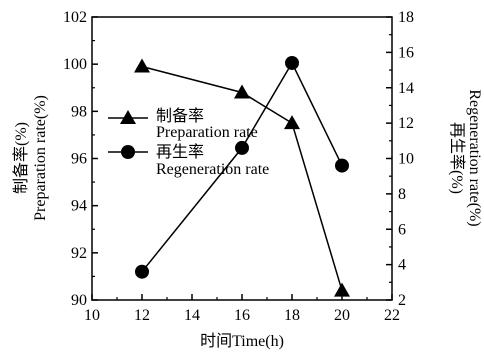 This screenshot has height=355, width=484. I want to click on right-y-tick-label: 10, so click(406, 159).